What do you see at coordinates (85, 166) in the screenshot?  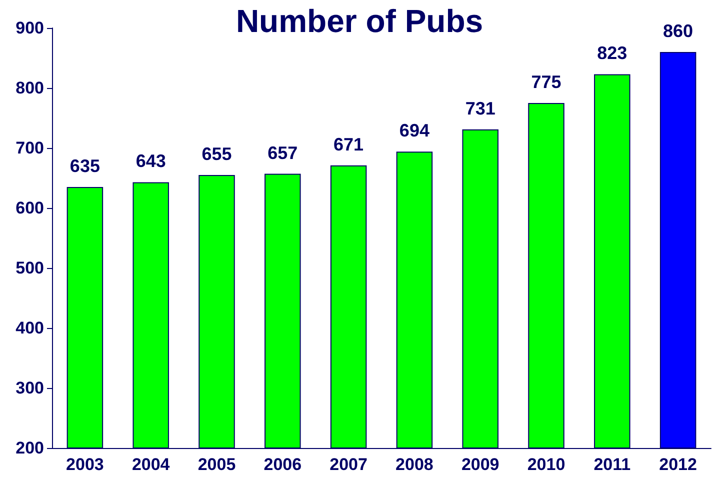 I see `data-label: 635` at bounding box center [85, 166].